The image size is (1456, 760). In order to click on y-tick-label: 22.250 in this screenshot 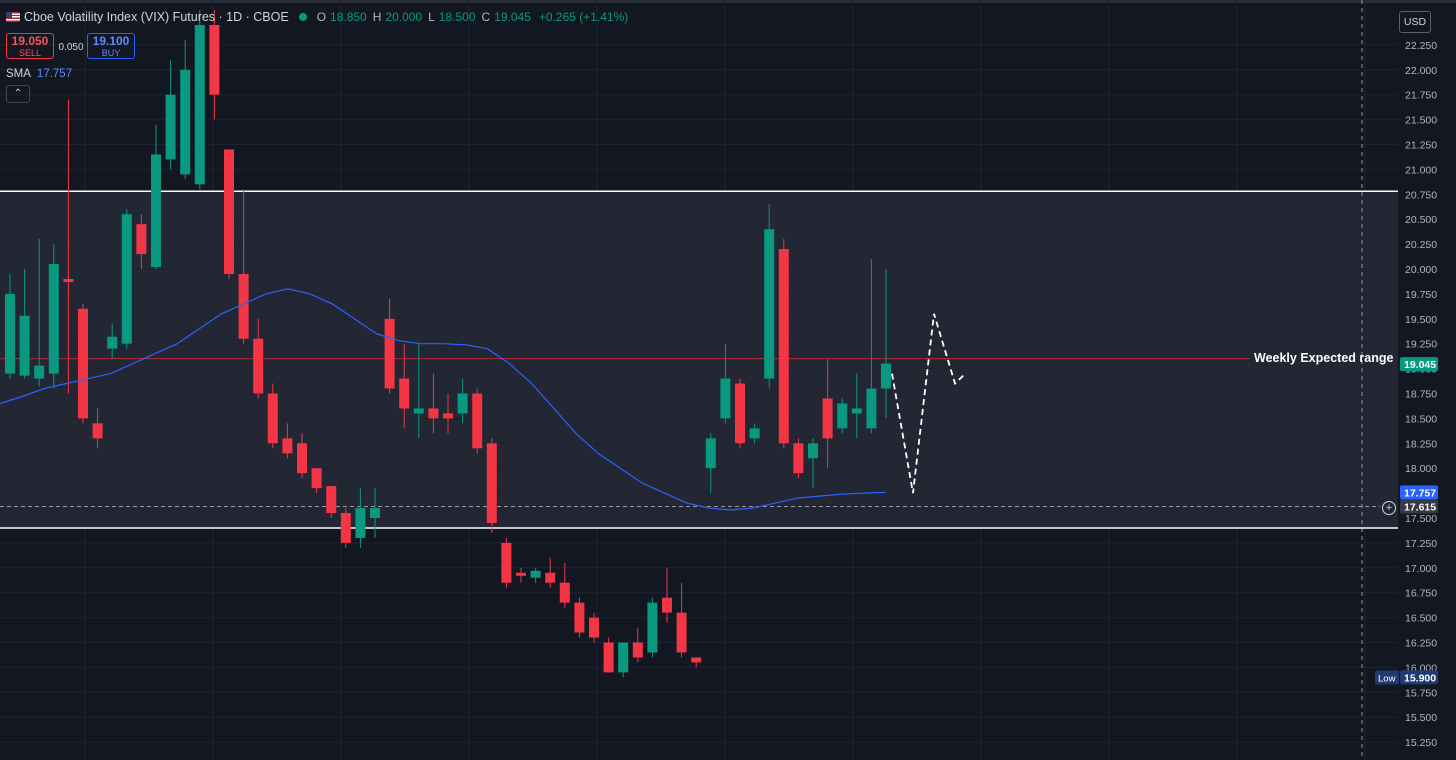, I will do `click(1421, 46)`.